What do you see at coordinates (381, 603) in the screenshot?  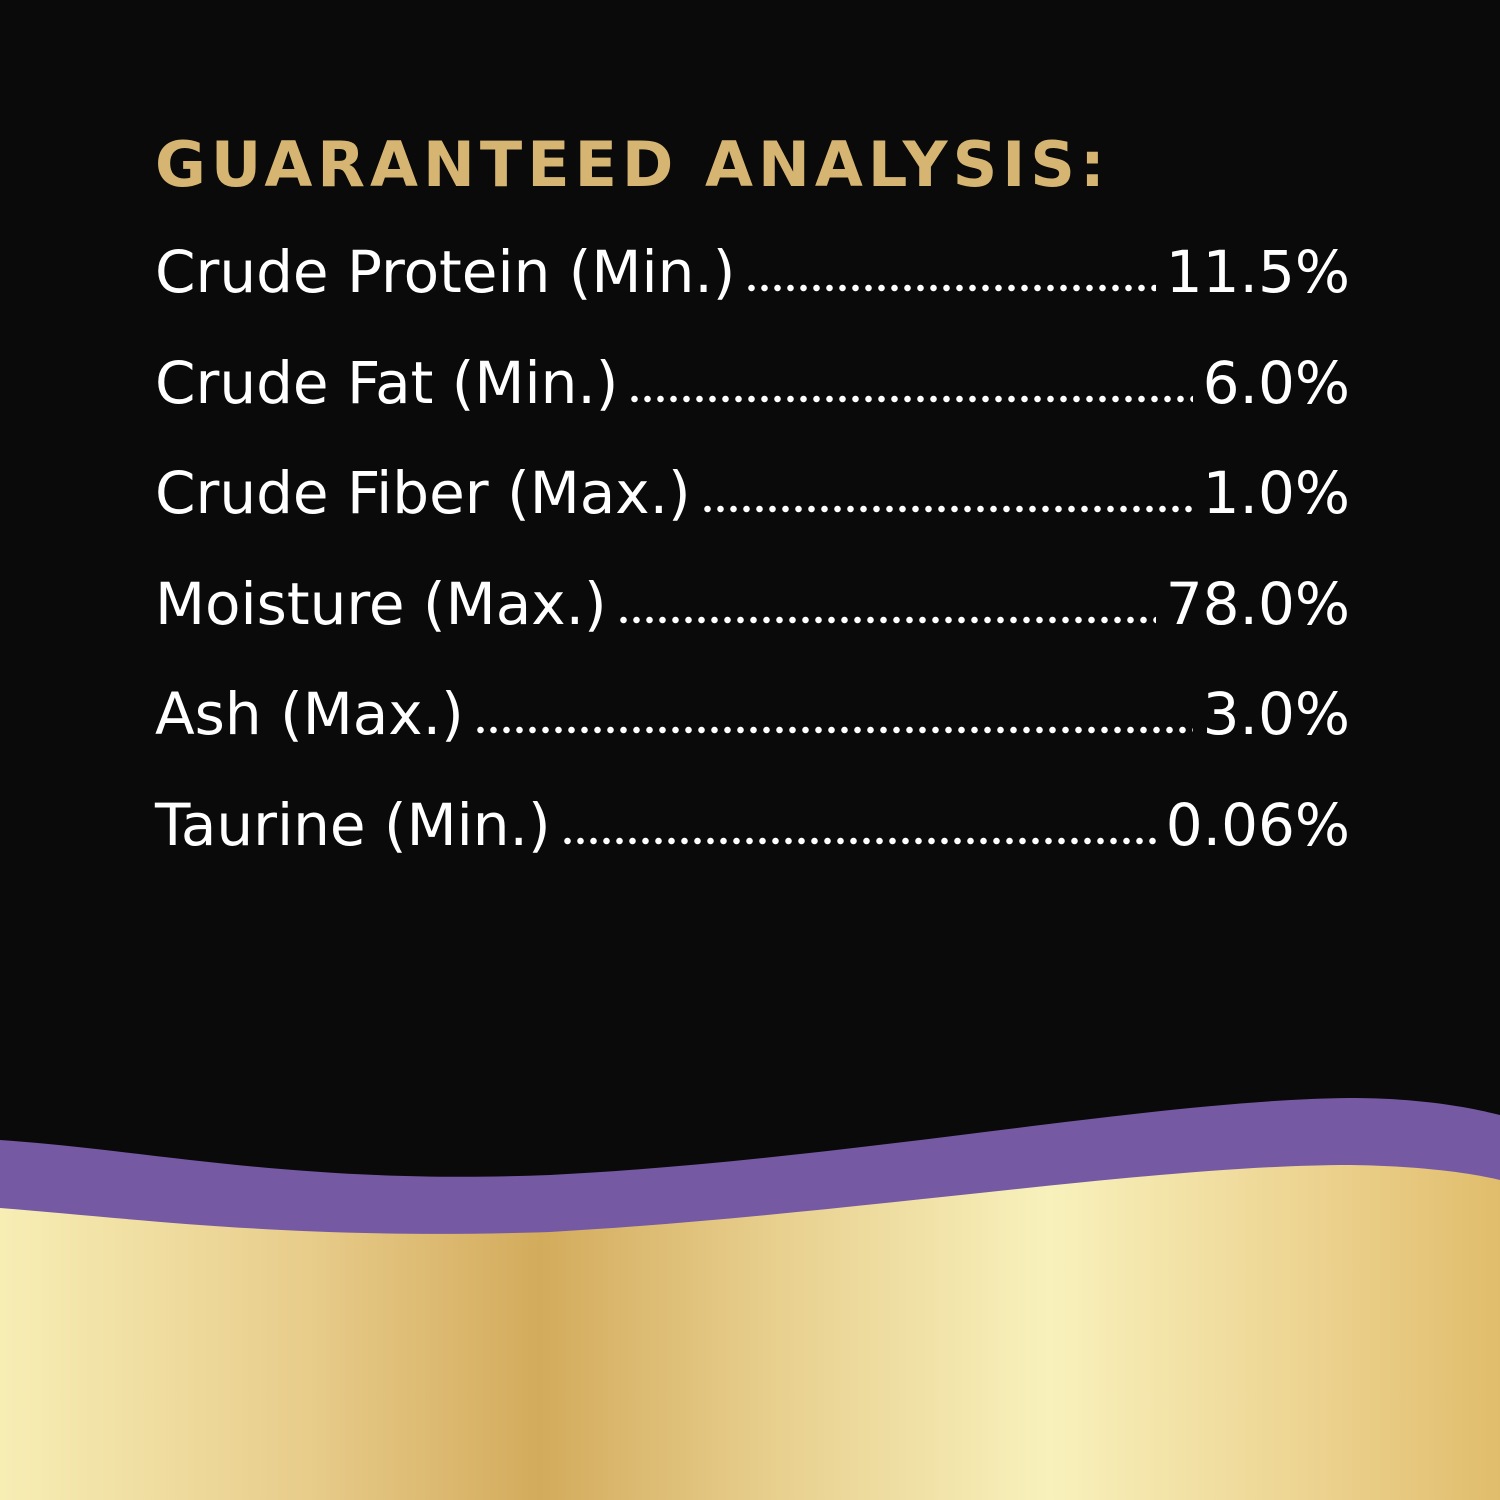 I see `nutrient-label: Moisture (Max.)` at bounding box center [381, 603].